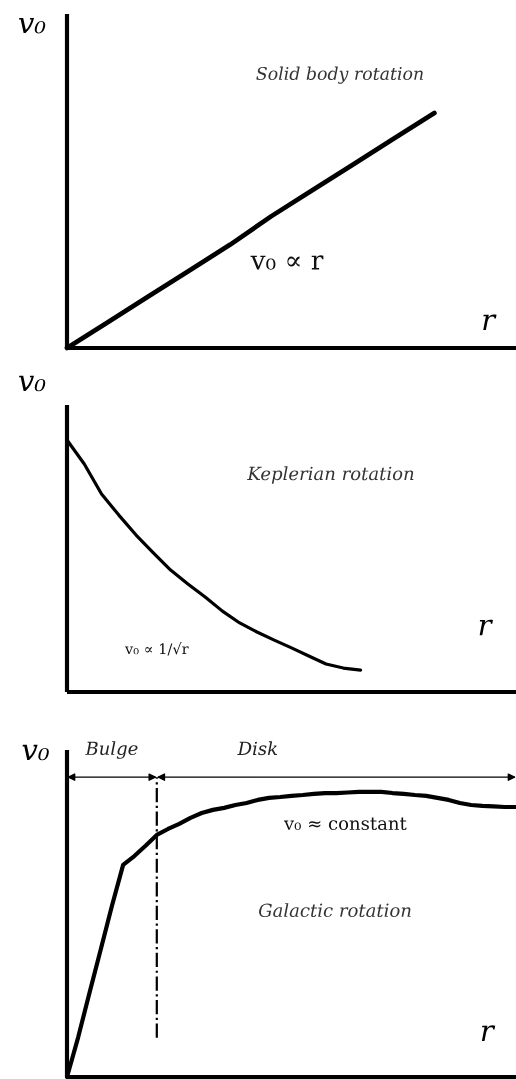  What do you see at coordinates (287, 262) in the screenshot?
I see `annotation: v₀ ∝ r` at bounding box center [287, 262].